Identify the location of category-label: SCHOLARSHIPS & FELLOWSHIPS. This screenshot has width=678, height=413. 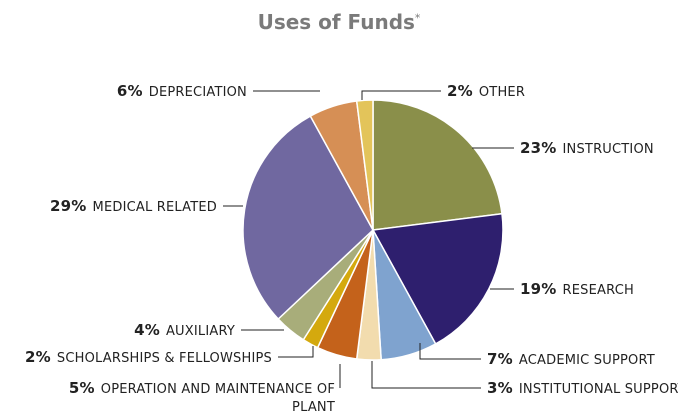
(164, 358).